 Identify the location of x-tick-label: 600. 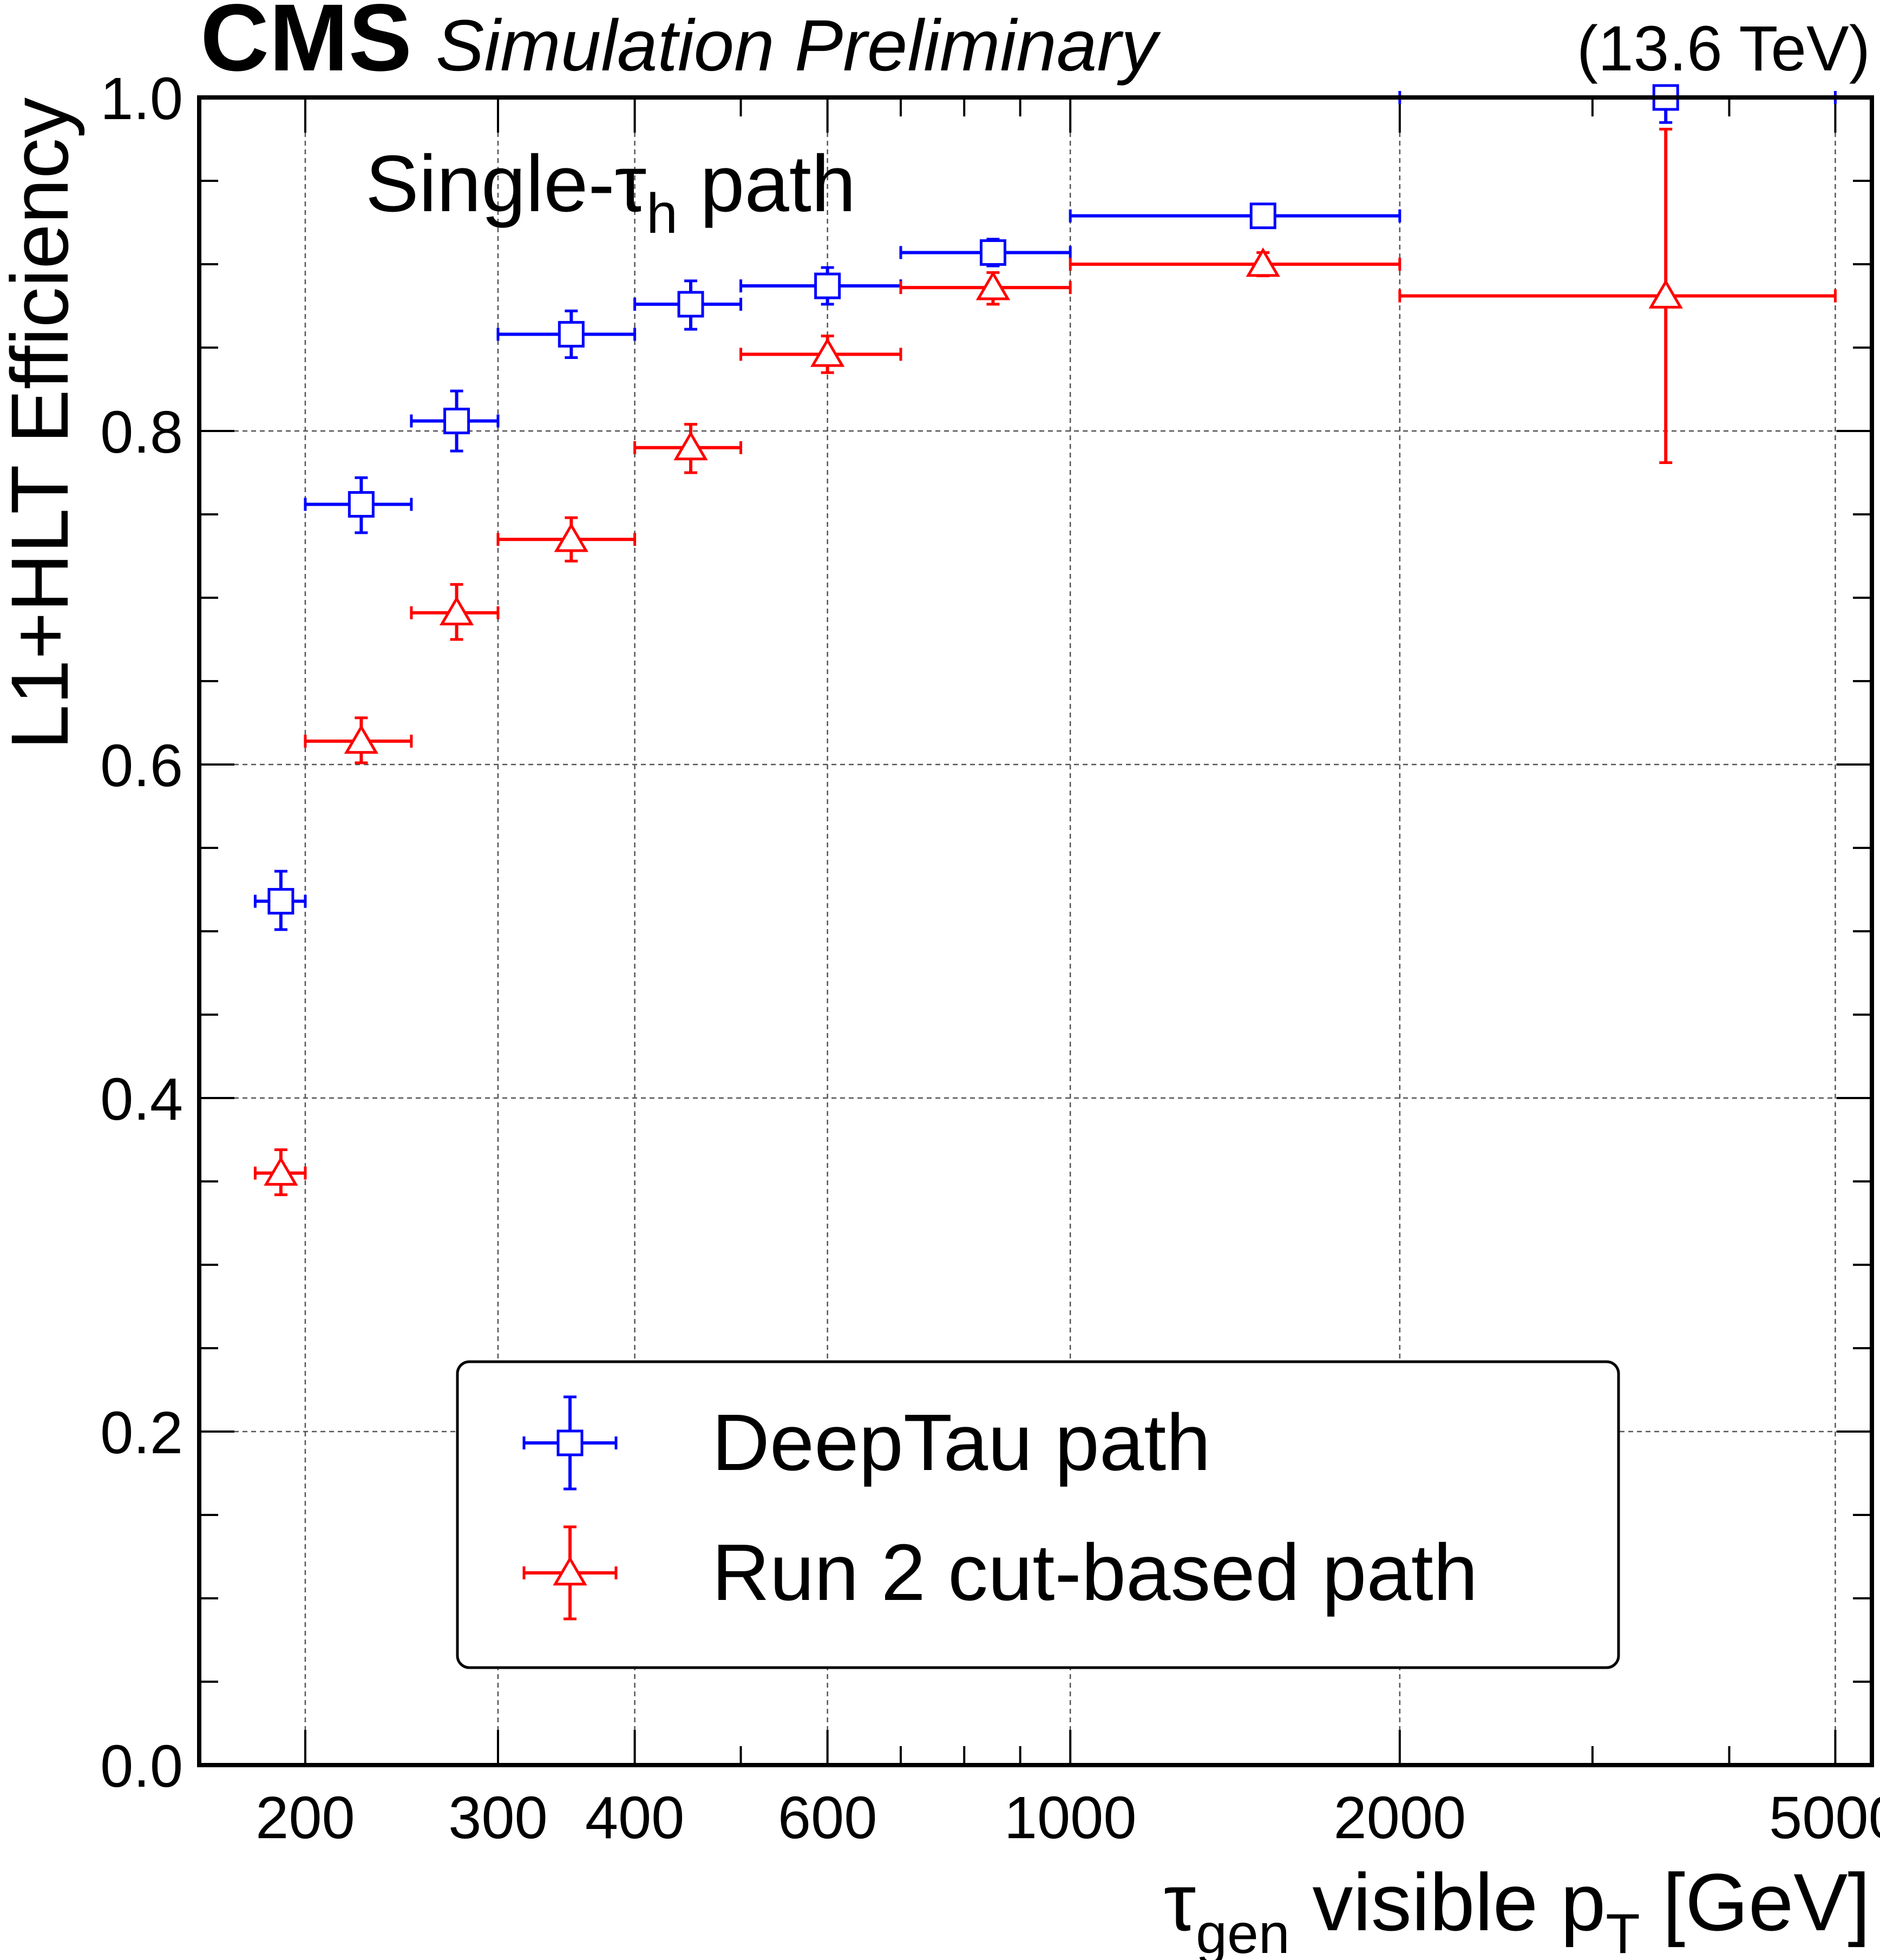
(827, 1818).